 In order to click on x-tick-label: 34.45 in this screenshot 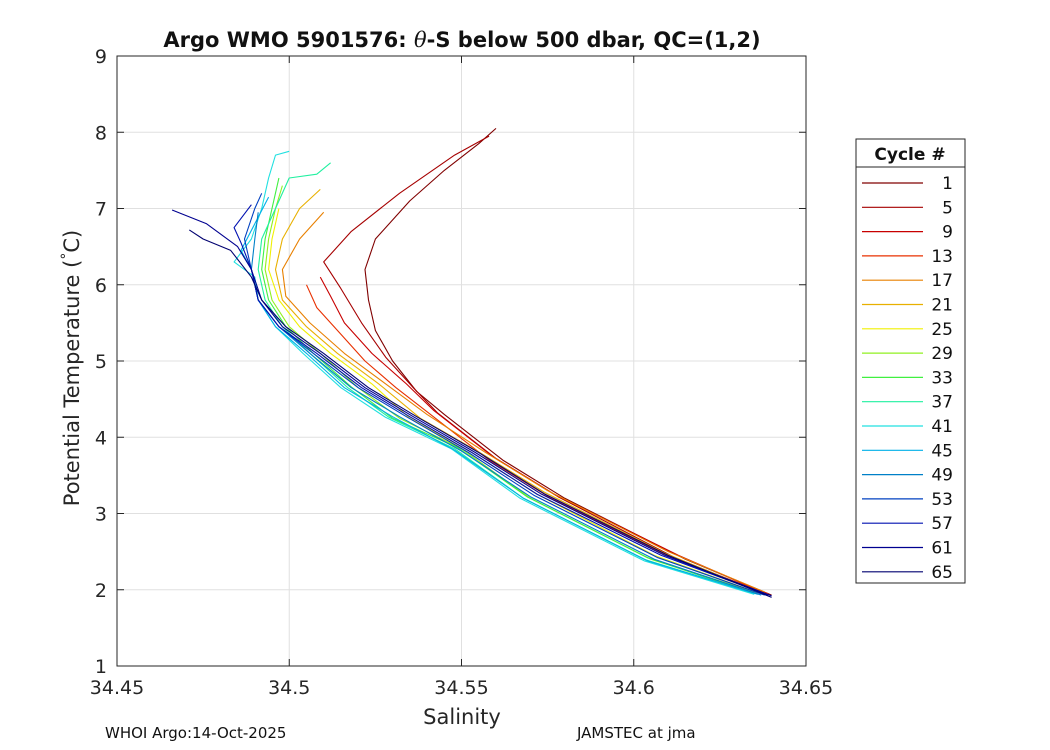, I will do `click(117, 688)`.